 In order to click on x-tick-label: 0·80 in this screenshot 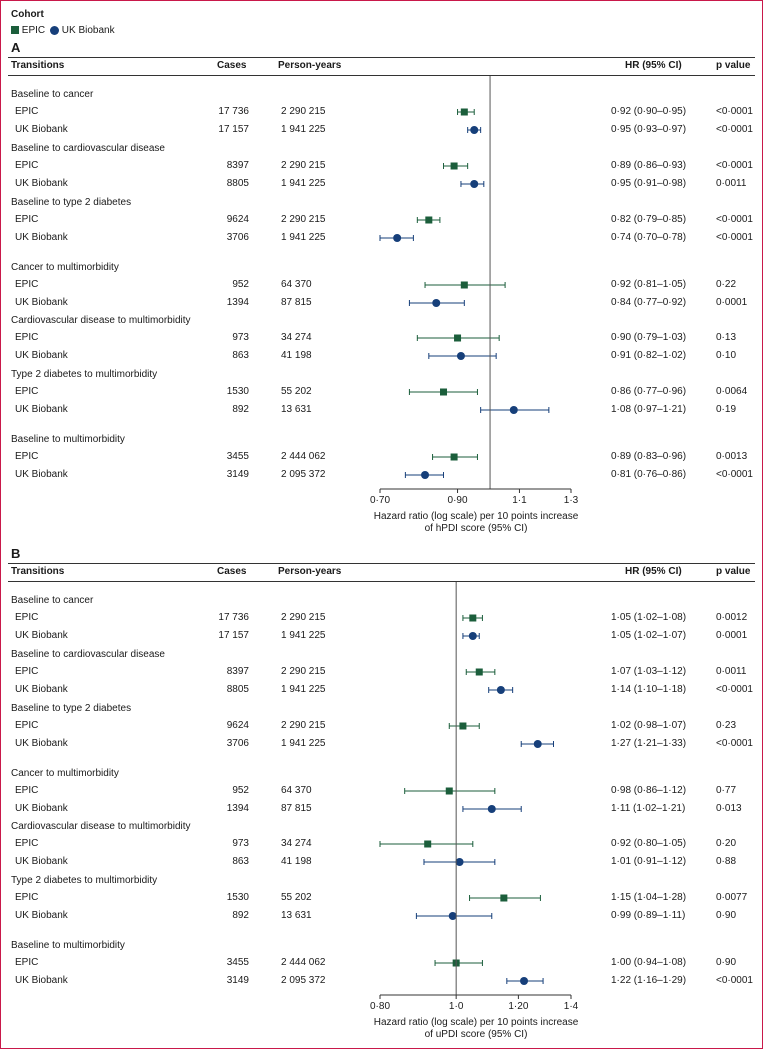, I will do `click(379, 1006)`.